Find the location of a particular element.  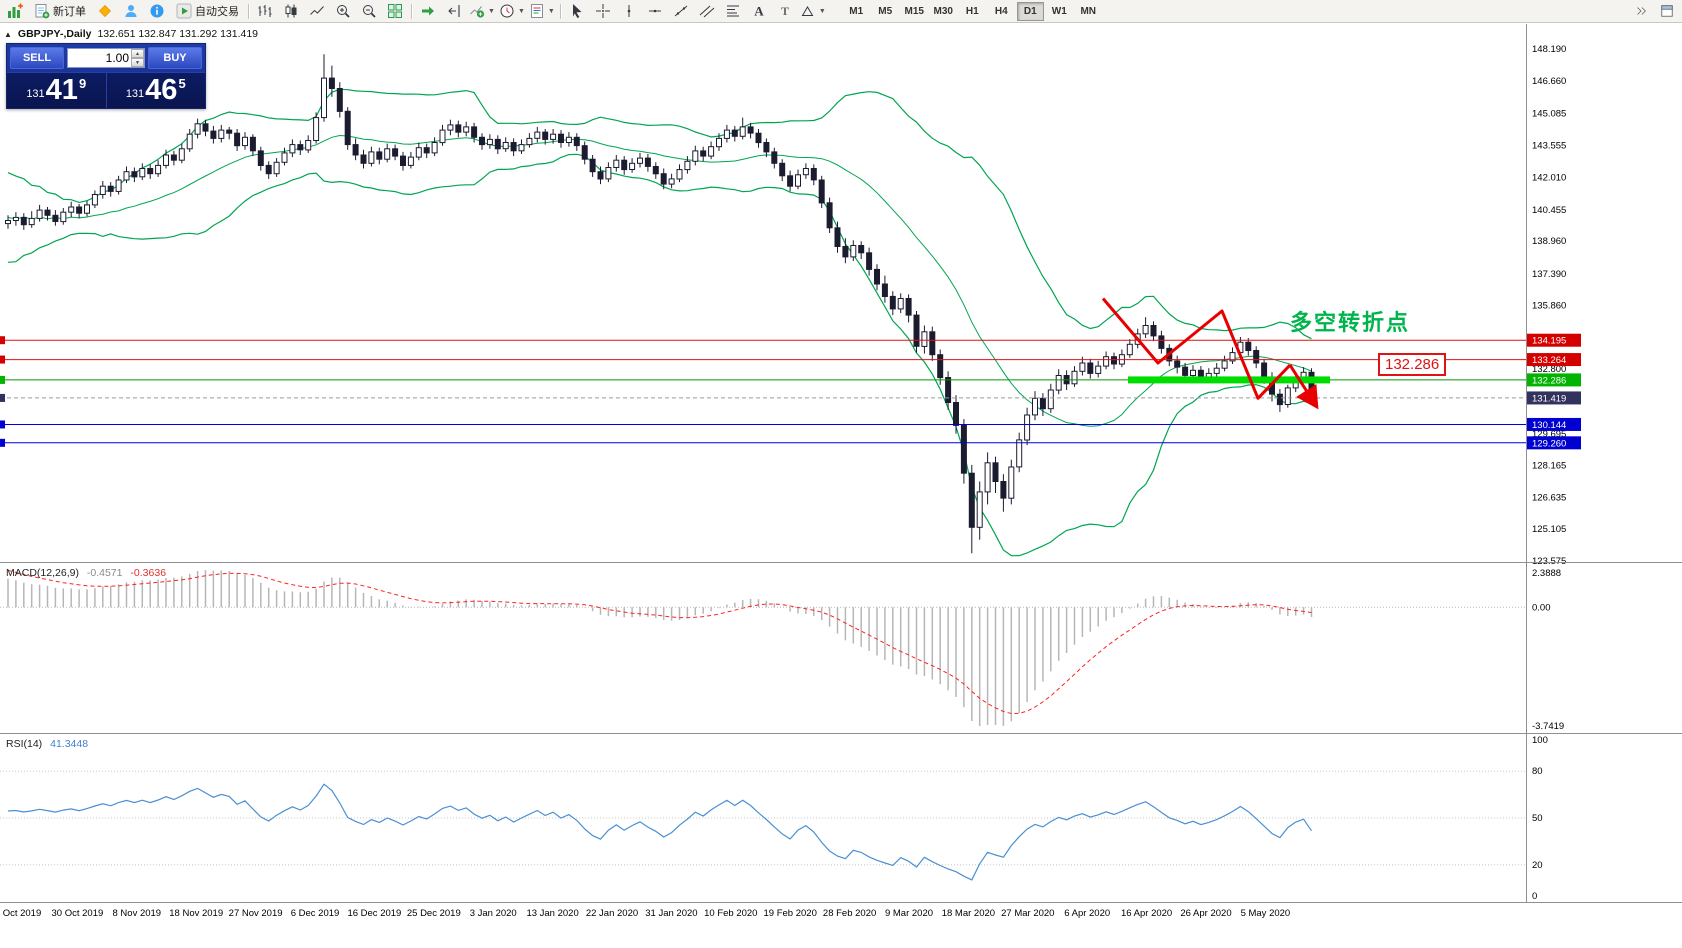

new-chart-button is located at coordinates (15, 11).